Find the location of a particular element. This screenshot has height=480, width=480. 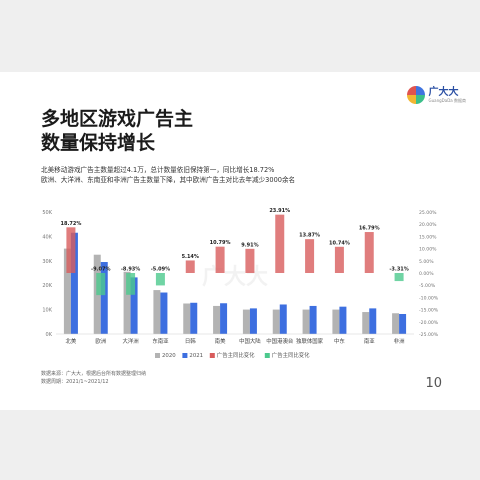

data-label: 18.72% is located at coordinates (71, 224).